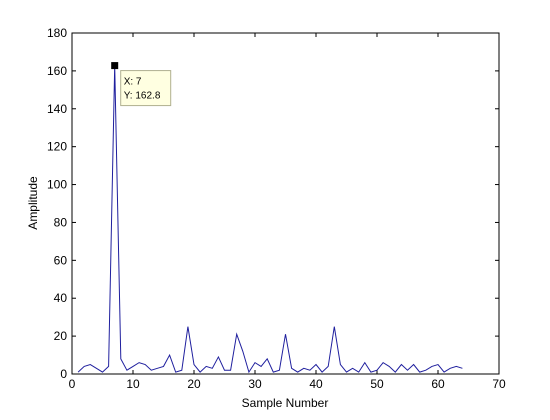  What do you see at coordinates (255, 384) in the screenshot?
I see `x-tick-label: 30` at bounding box center [255, 384].